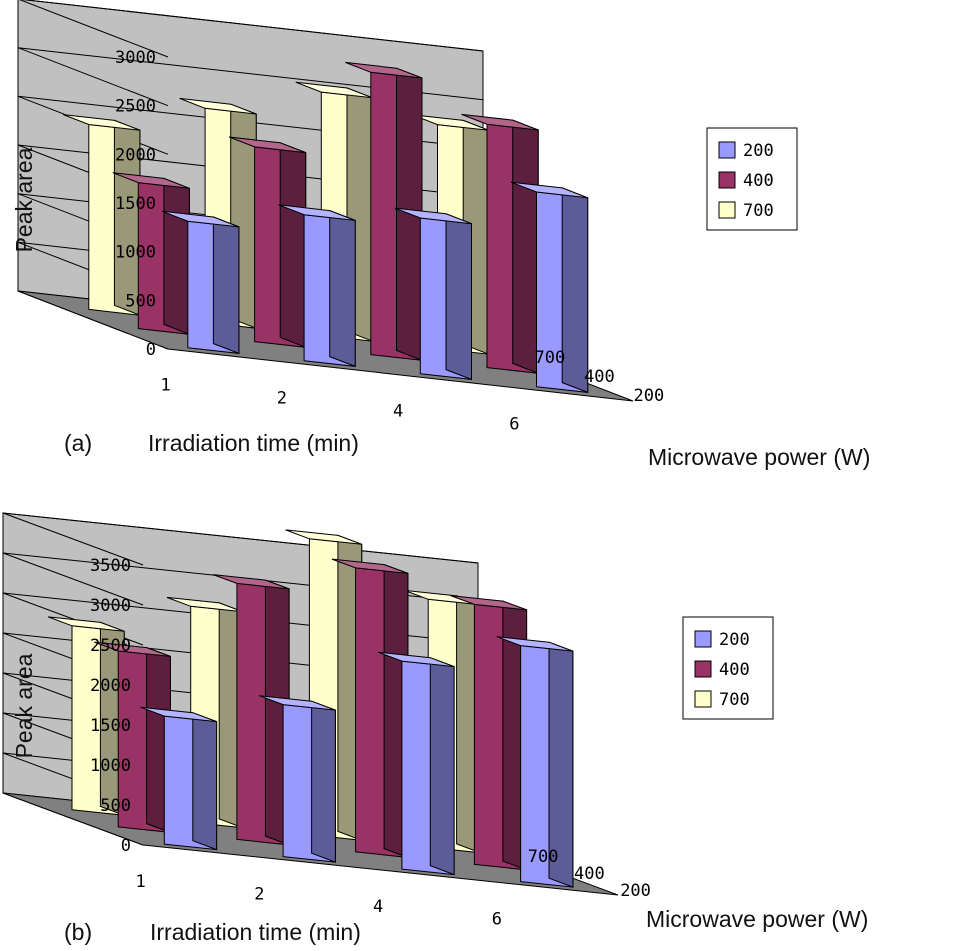  What do you see at coordinates (78, 443) in the screenshot?
I see `panel-label: (a)` at bounding box center [78, 443].